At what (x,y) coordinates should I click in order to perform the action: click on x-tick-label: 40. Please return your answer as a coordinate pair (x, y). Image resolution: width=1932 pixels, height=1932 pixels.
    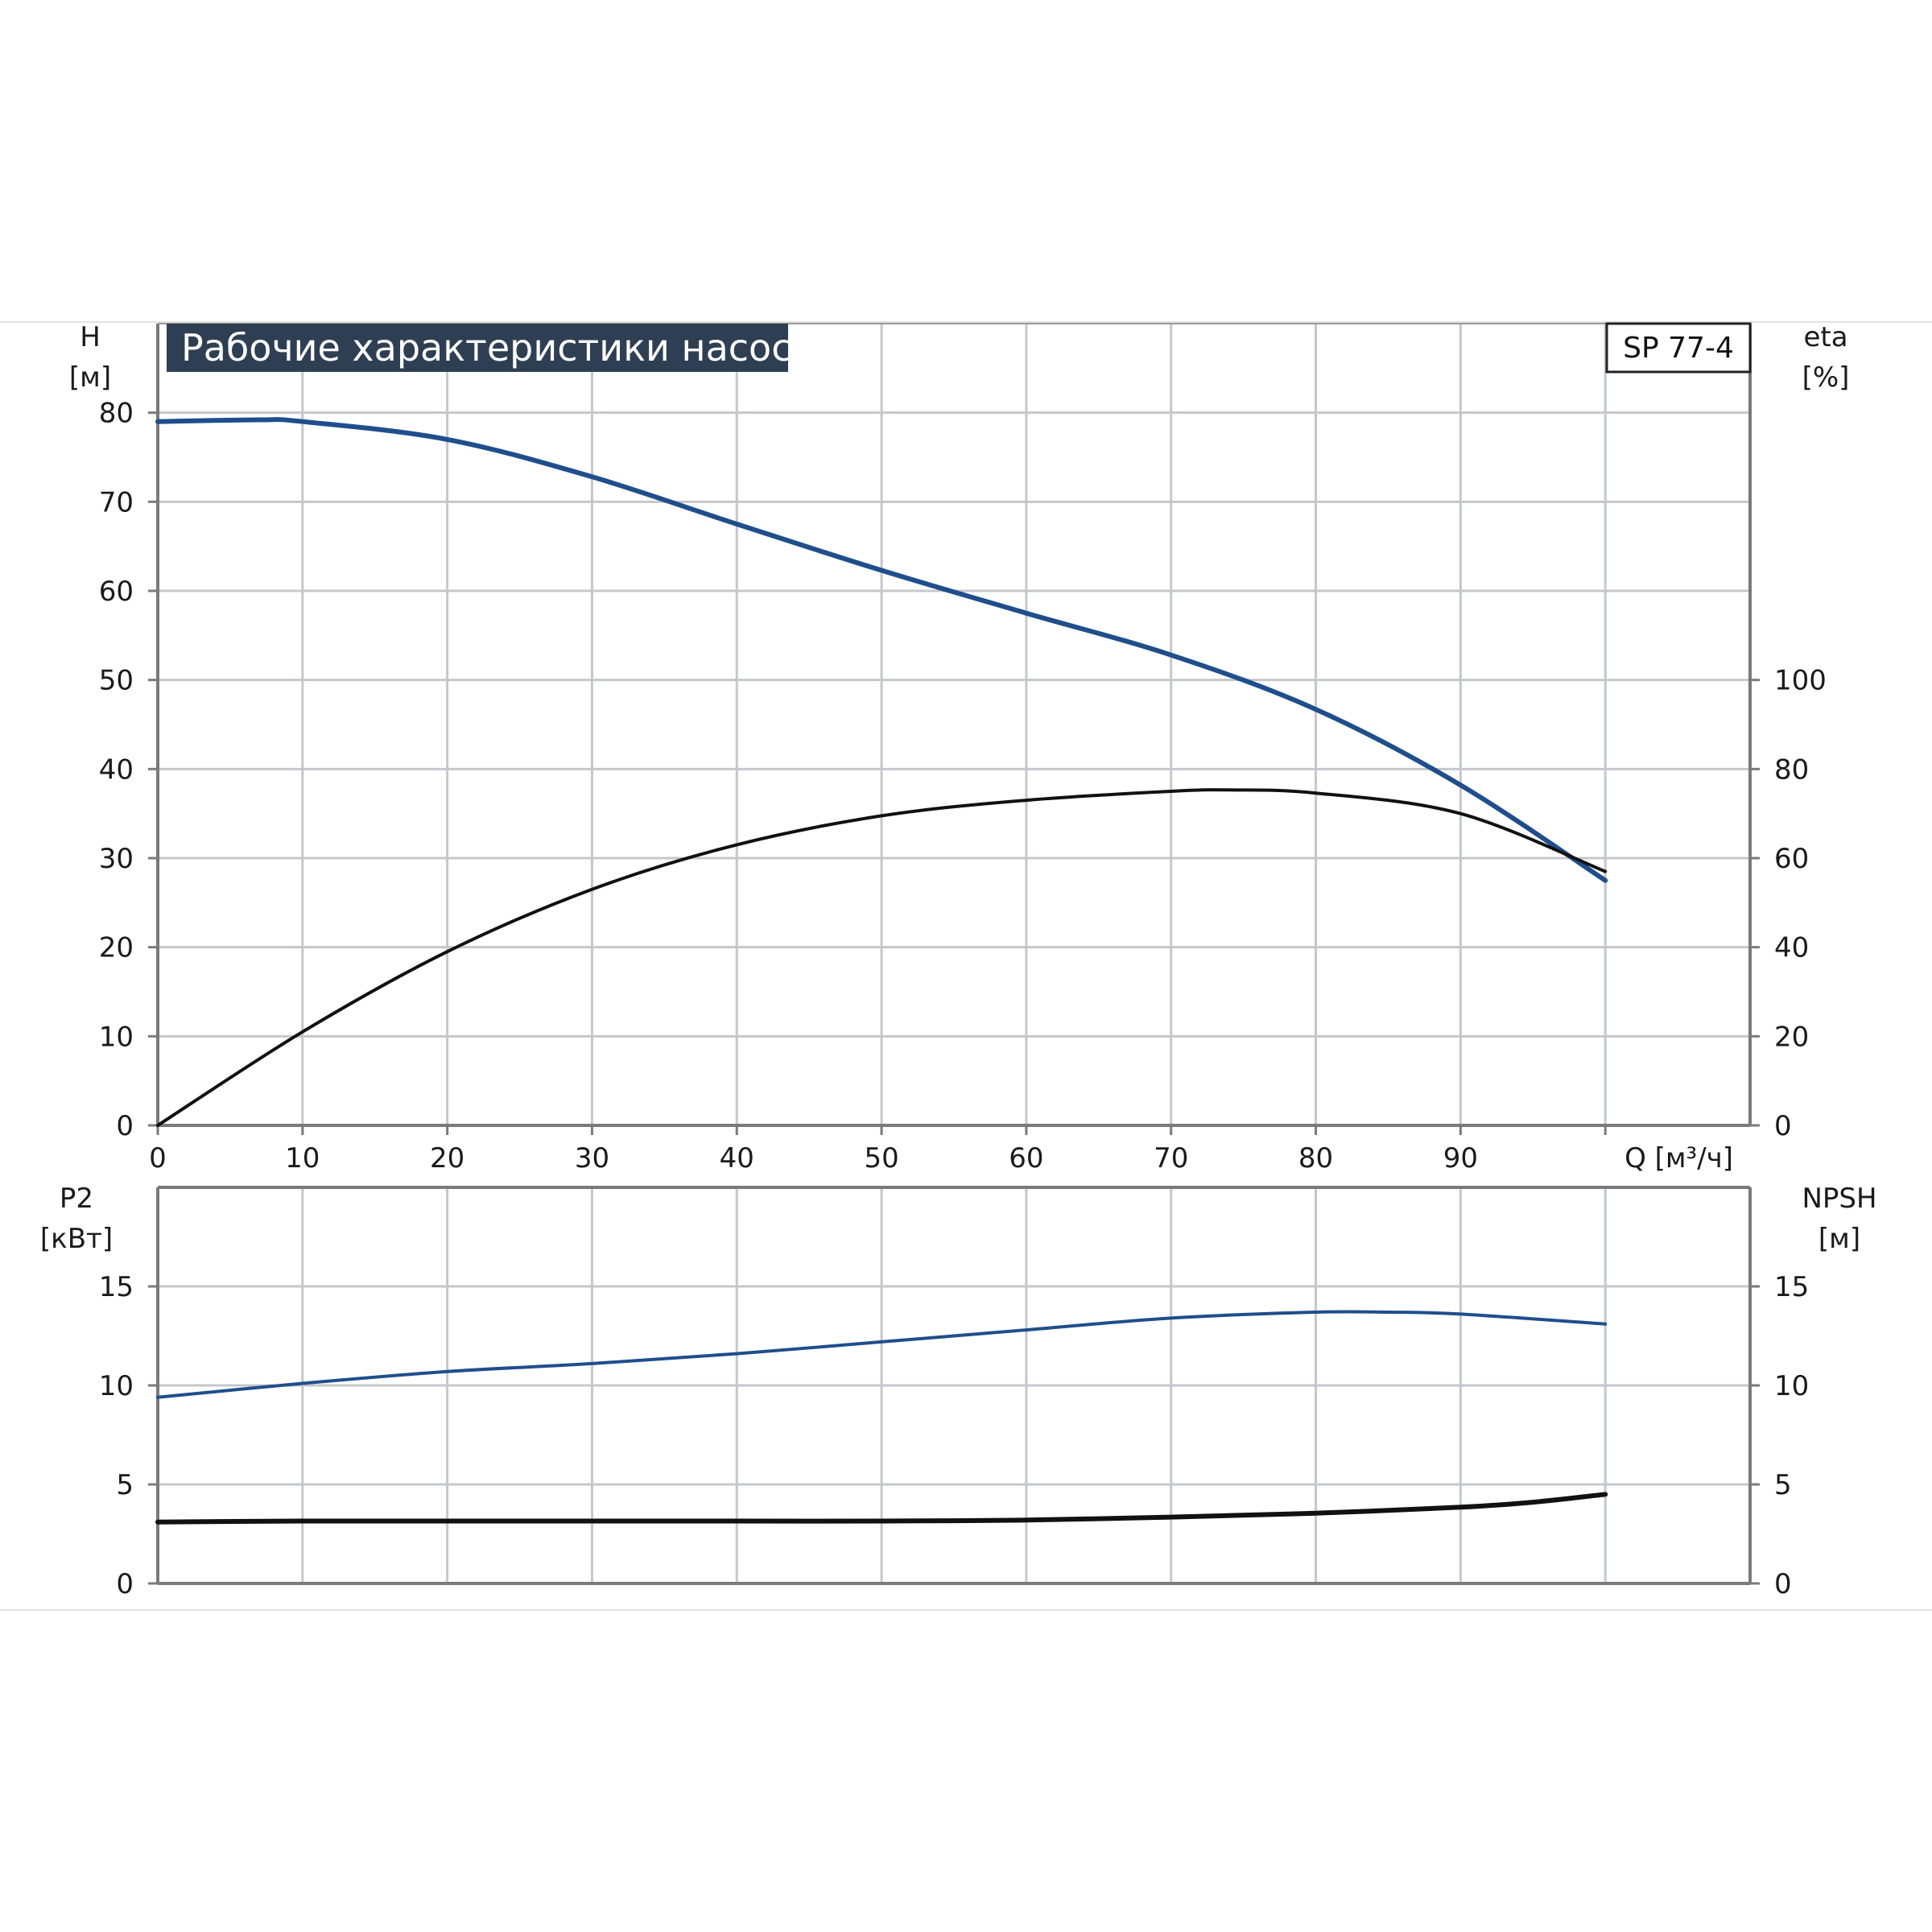
    Looking at the image, I should click on (737, 1158).